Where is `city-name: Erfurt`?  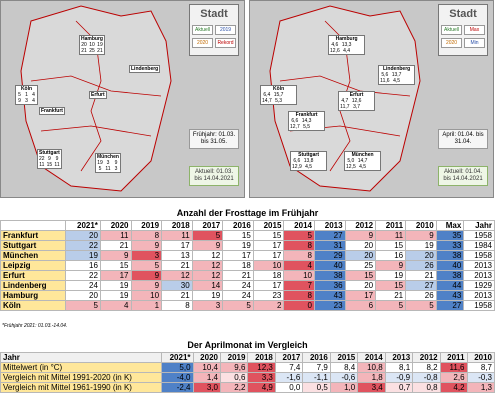 city-name: Erfurt is located at coordinates (33, 275).